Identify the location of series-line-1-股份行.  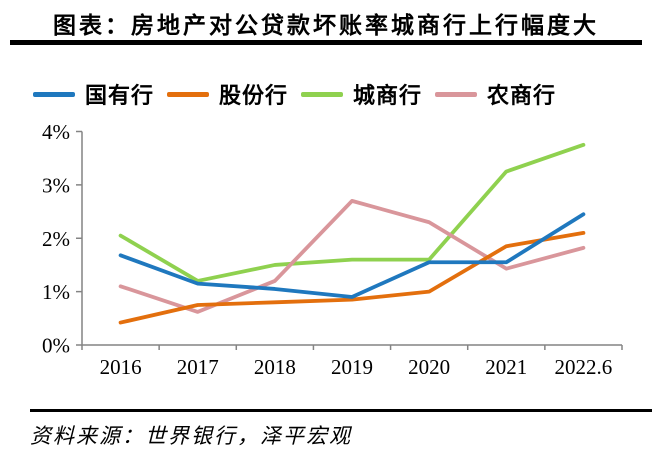
(352, 278).